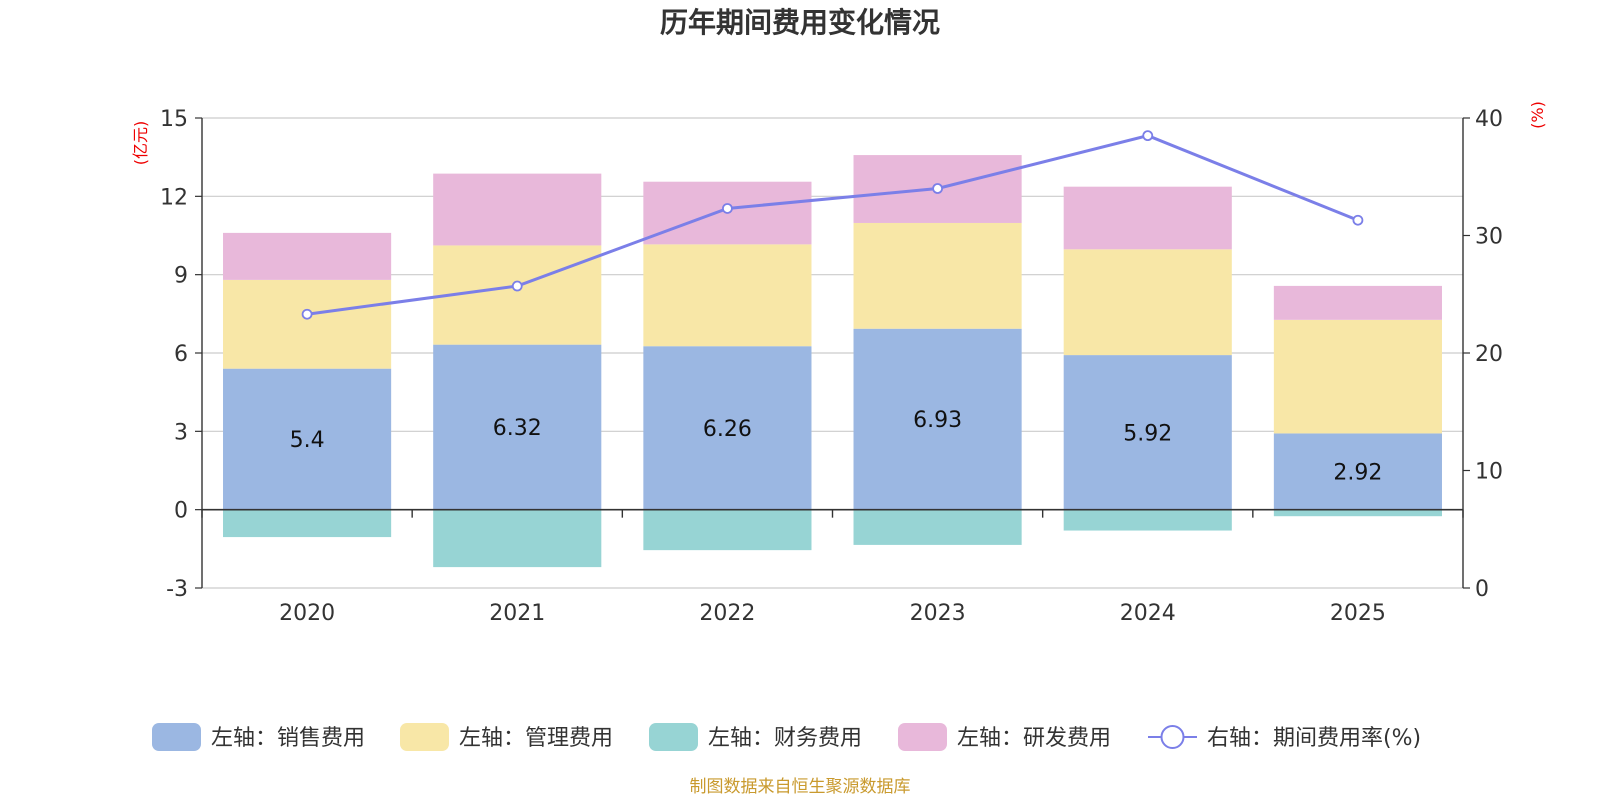 This screenshot has width=1600, height=800. What do you see at coordinates (174, 197) in the screenshot?
I see `left-axis-tick-label: 12` at bounding box center [174, 197].